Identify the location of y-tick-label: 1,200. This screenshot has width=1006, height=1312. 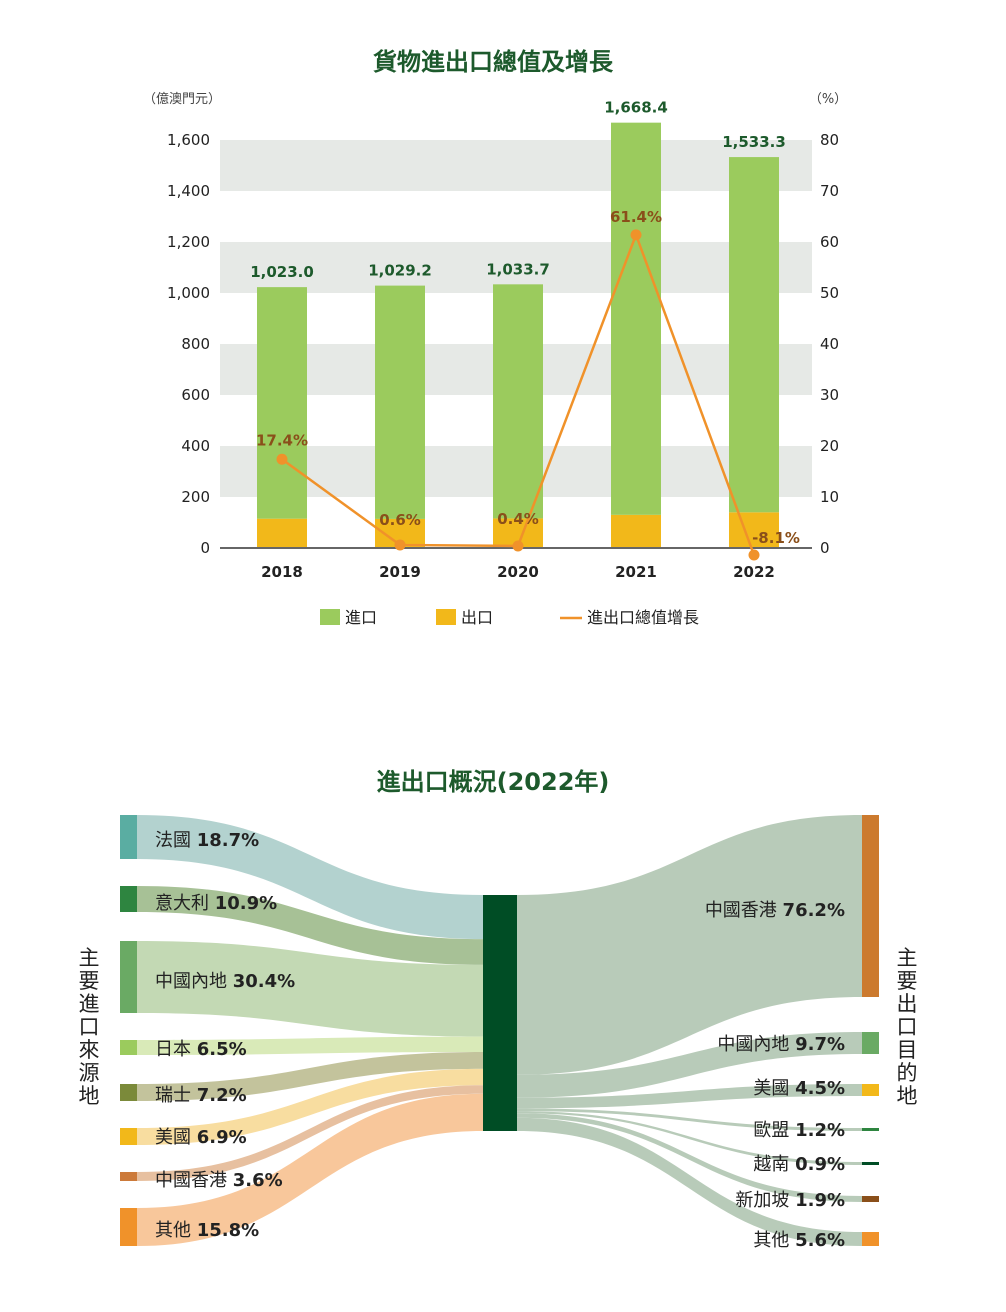
(188, 242).